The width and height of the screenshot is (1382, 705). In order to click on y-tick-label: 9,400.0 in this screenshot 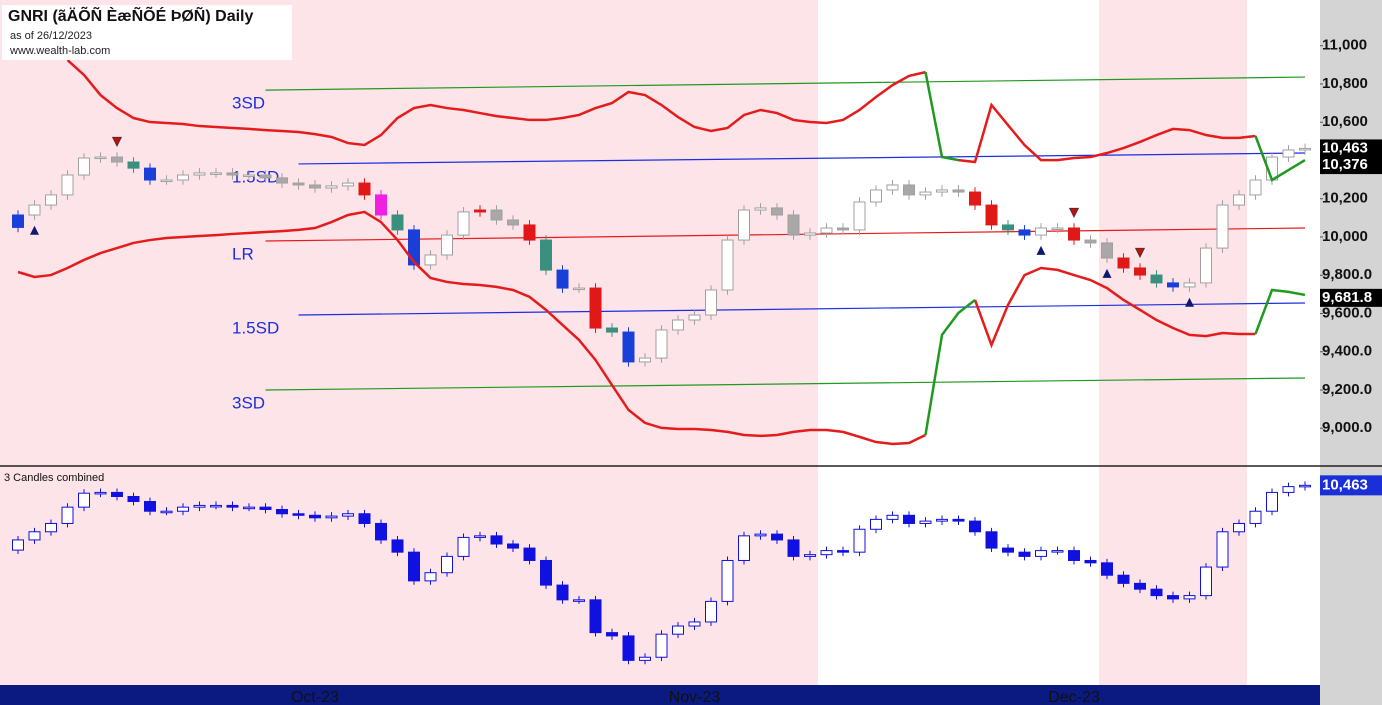, I will do `click(1347, 351)`.